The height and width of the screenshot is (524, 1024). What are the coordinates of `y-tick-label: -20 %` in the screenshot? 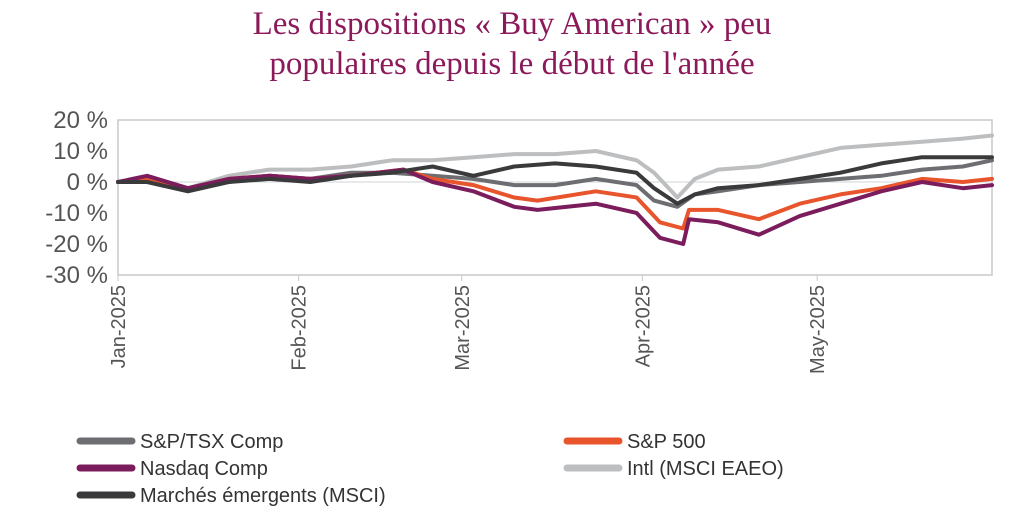 It's located at (76, 244).